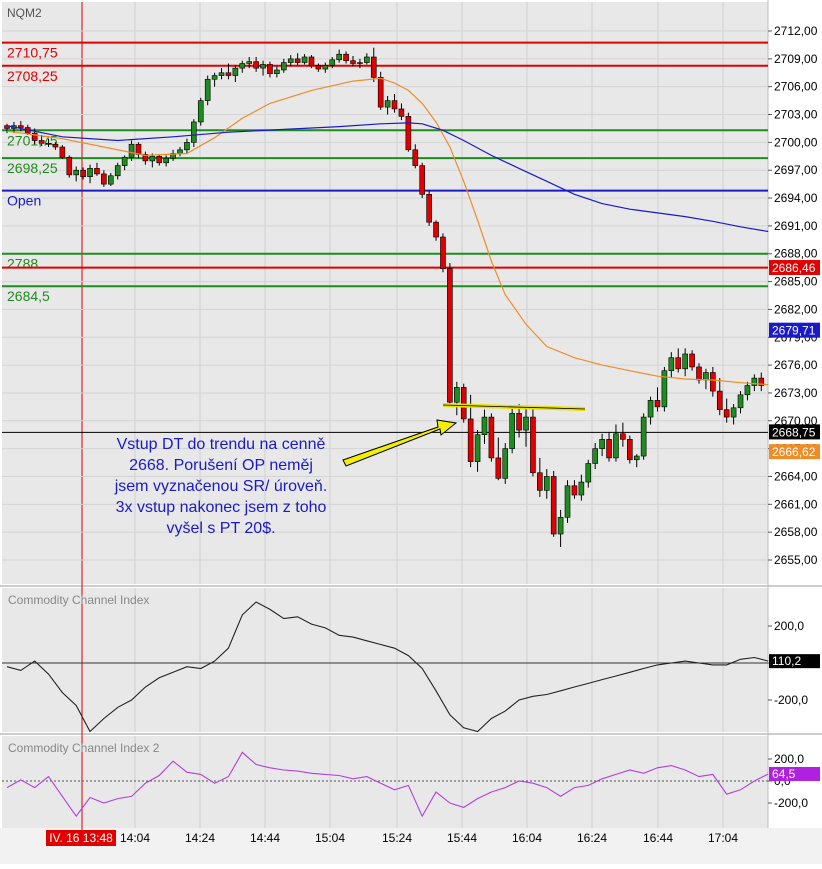 Image resolution: width=822 pixels, height=869 pixels. What do you see at coordinates (796, 170) in the screenshot?
I see `y-tick-label: 2697,00` at bounding box center [796, 170].